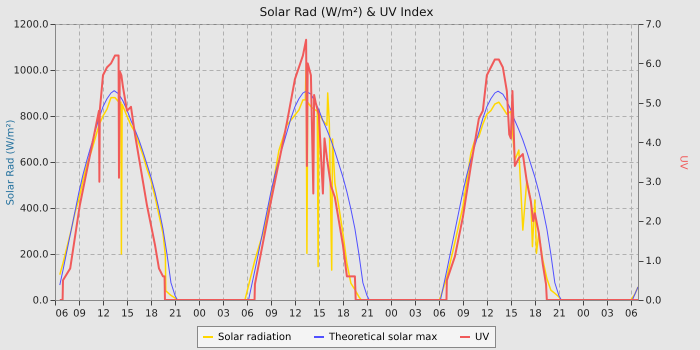 The image size is (700, 350). What do you see at coordinates (34, 163) in the screenshot?
I see `y-tick-label: 600.0` at bounding box center [34, 163].